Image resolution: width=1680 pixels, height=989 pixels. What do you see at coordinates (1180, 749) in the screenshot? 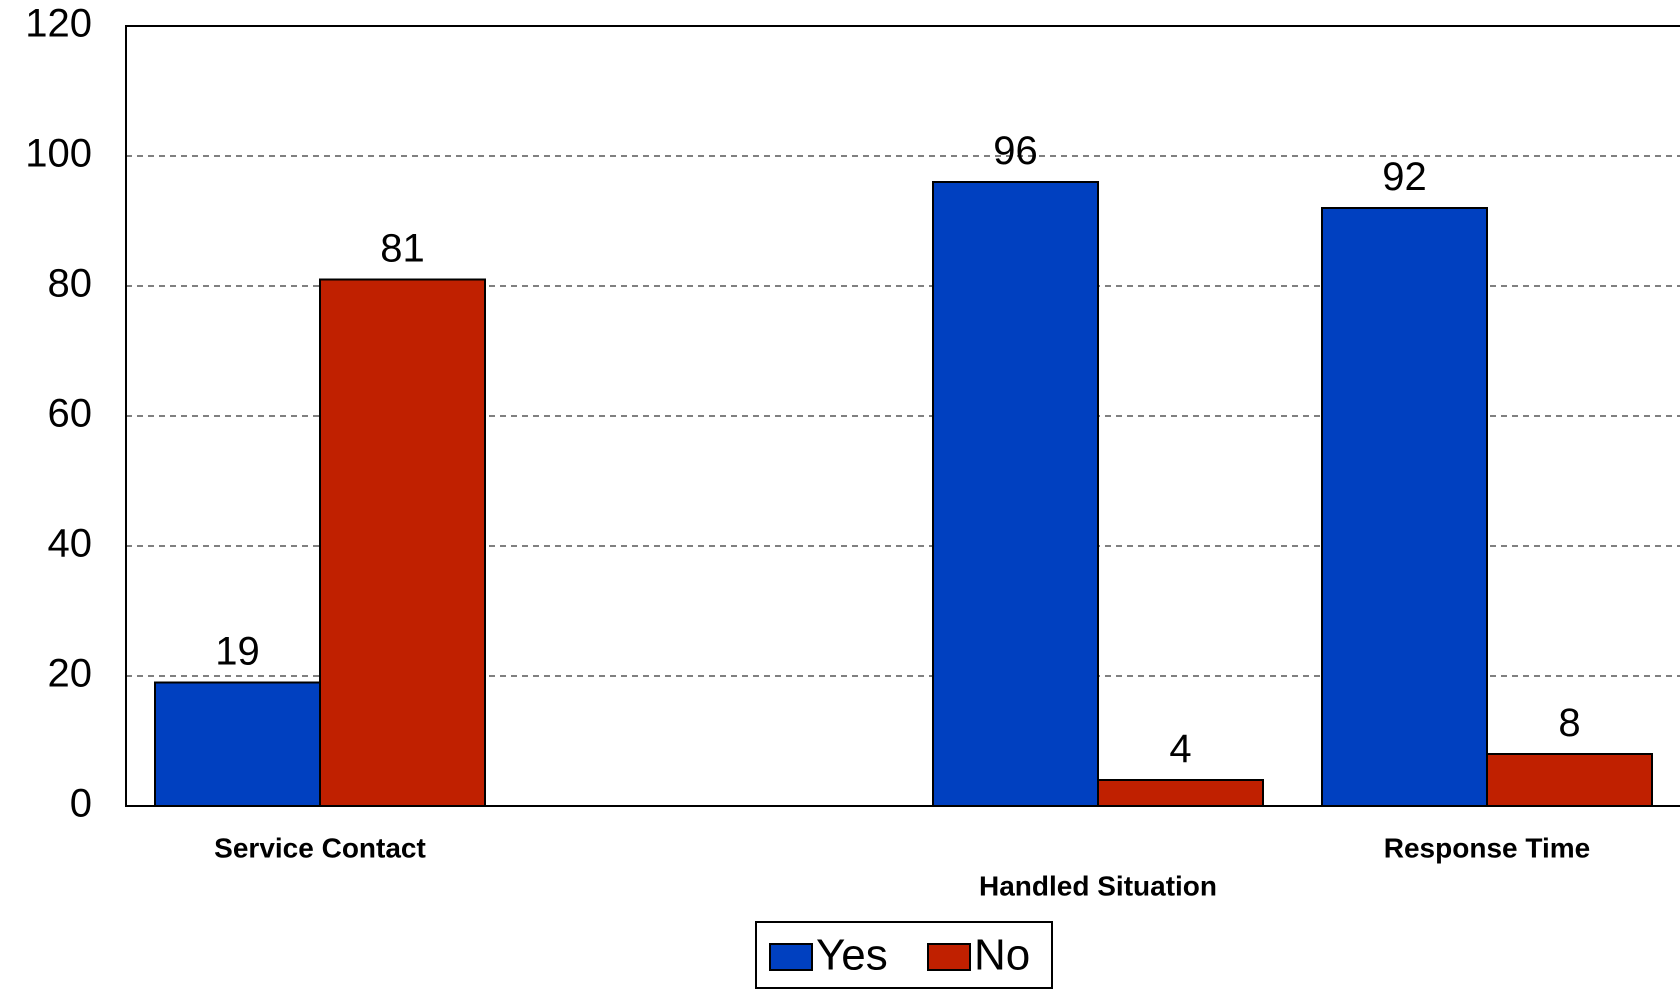
I see `data-label: 4` at bounding box center [1180, 749].